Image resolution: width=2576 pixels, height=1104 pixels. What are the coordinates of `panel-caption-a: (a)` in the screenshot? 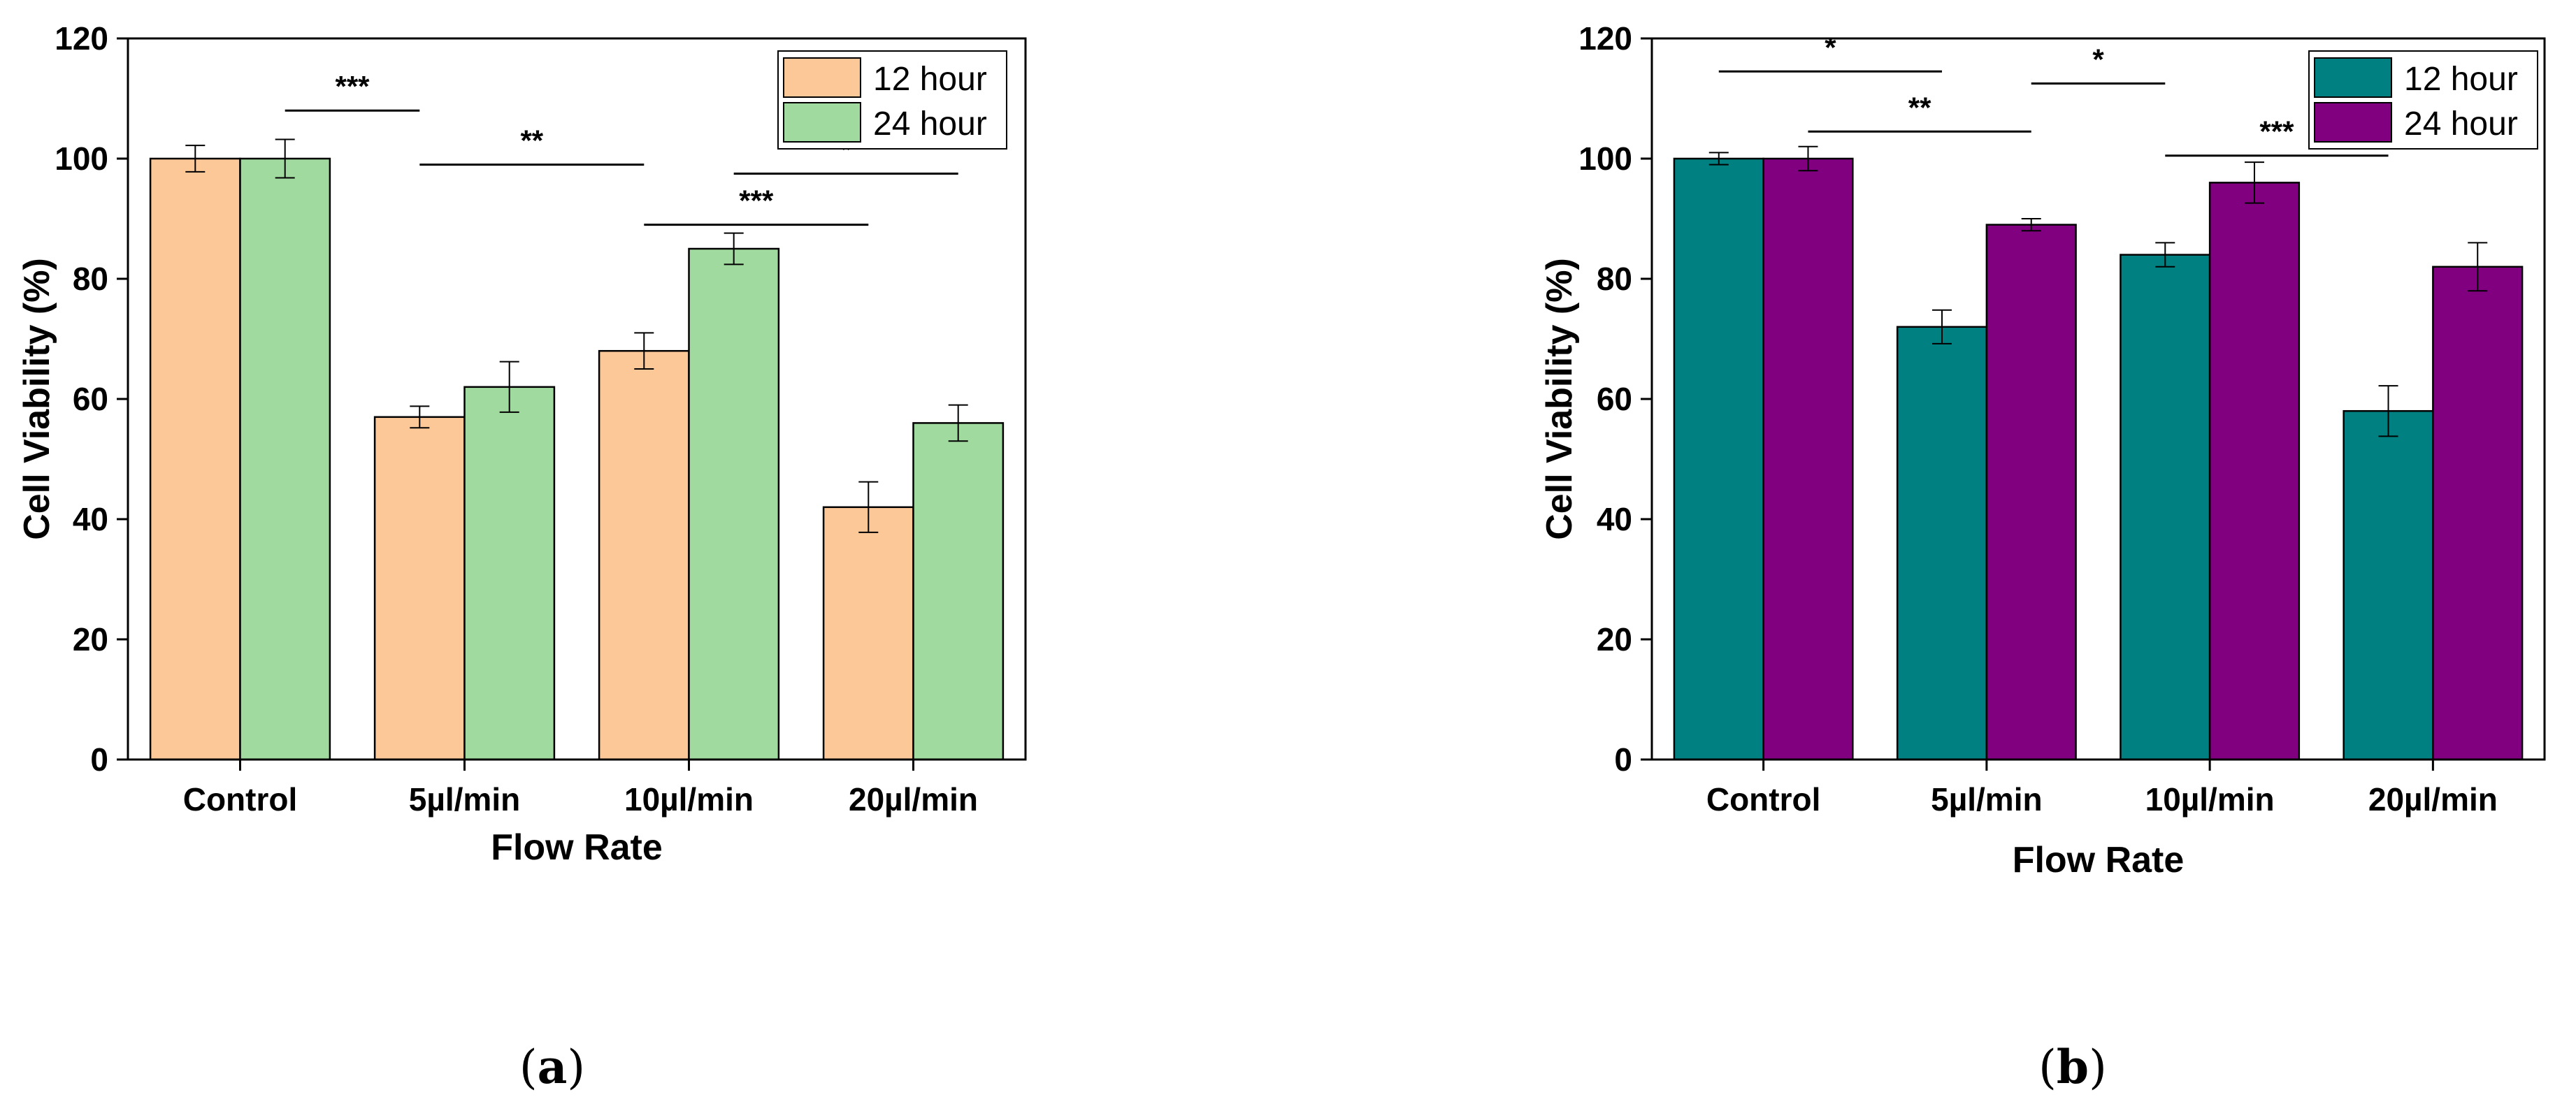 It's located at (552, 1067).